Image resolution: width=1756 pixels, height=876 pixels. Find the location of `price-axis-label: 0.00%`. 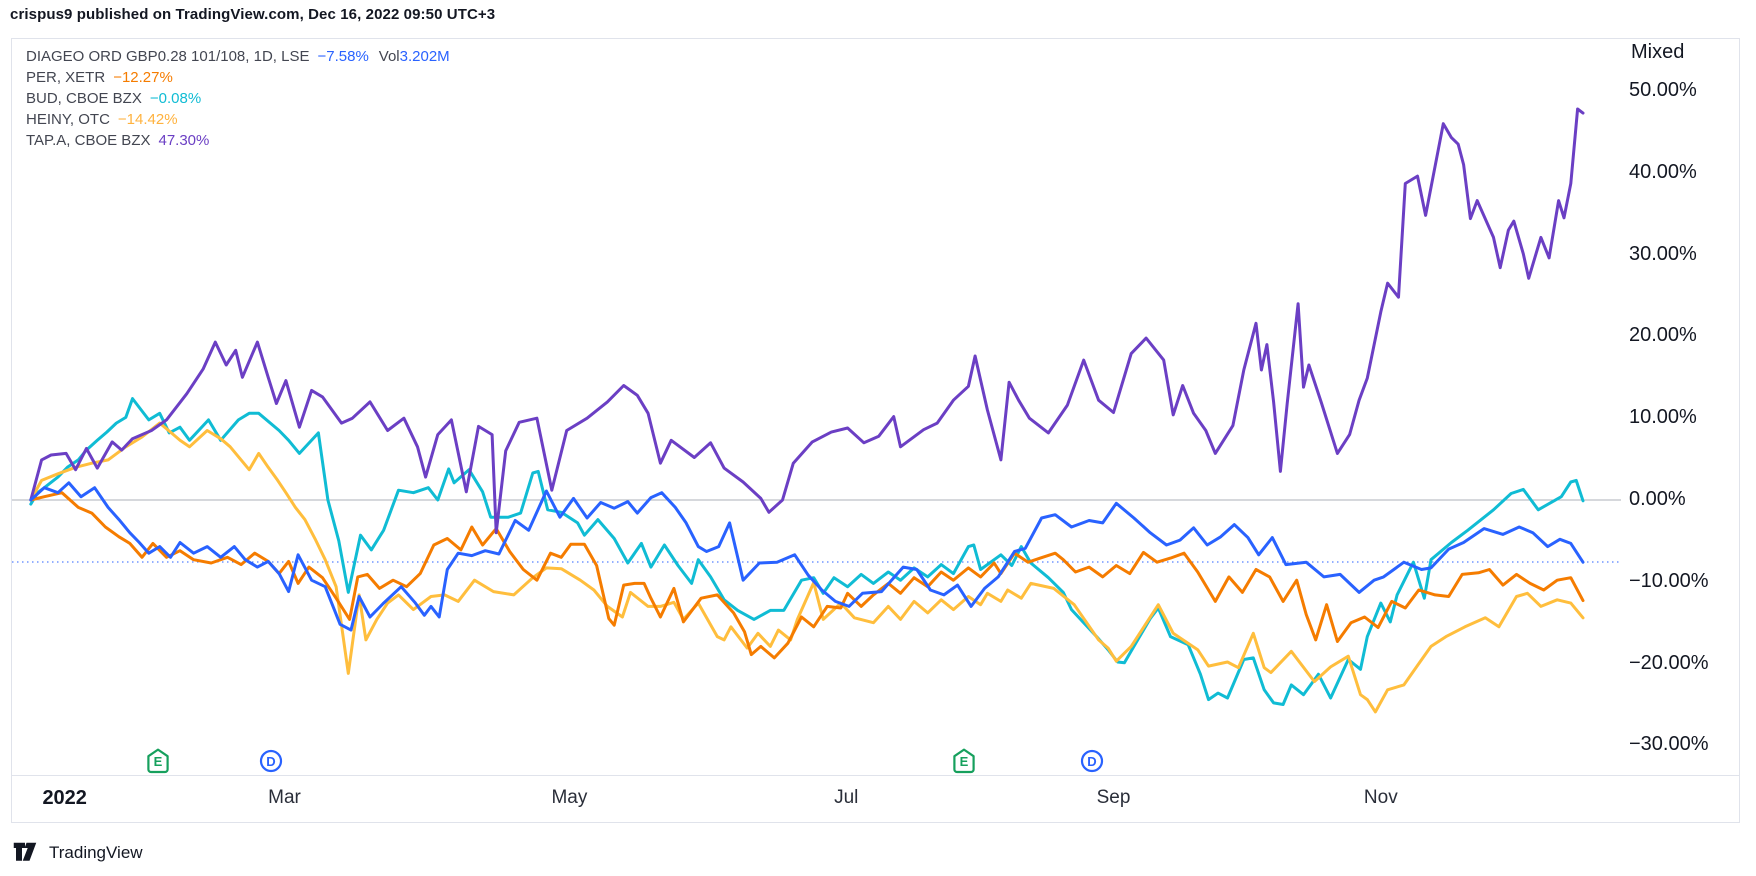

price-axis-label: 0.00% is located at coordinates (1657, 499).